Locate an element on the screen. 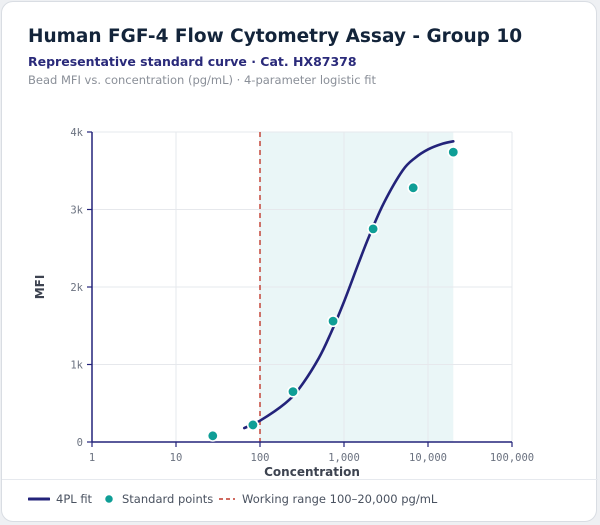 The width and height of the screenshot is (600, 525). legend-range-swatch is located at coordinates (227, 499).